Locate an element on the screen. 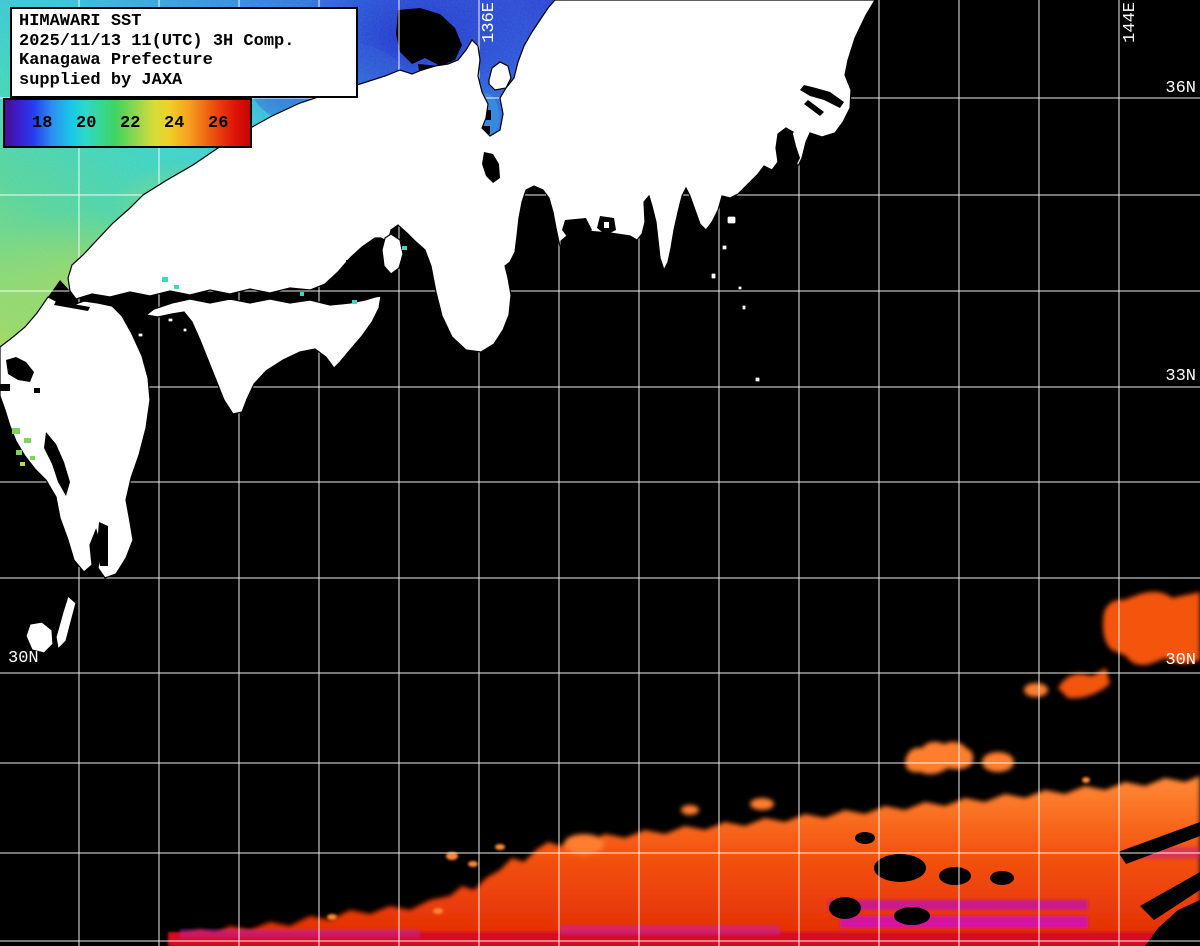 The width and height of the screenshot is (1200, 946). latitude-label-30n-right: 30N is located at coordinates (1180, 660).